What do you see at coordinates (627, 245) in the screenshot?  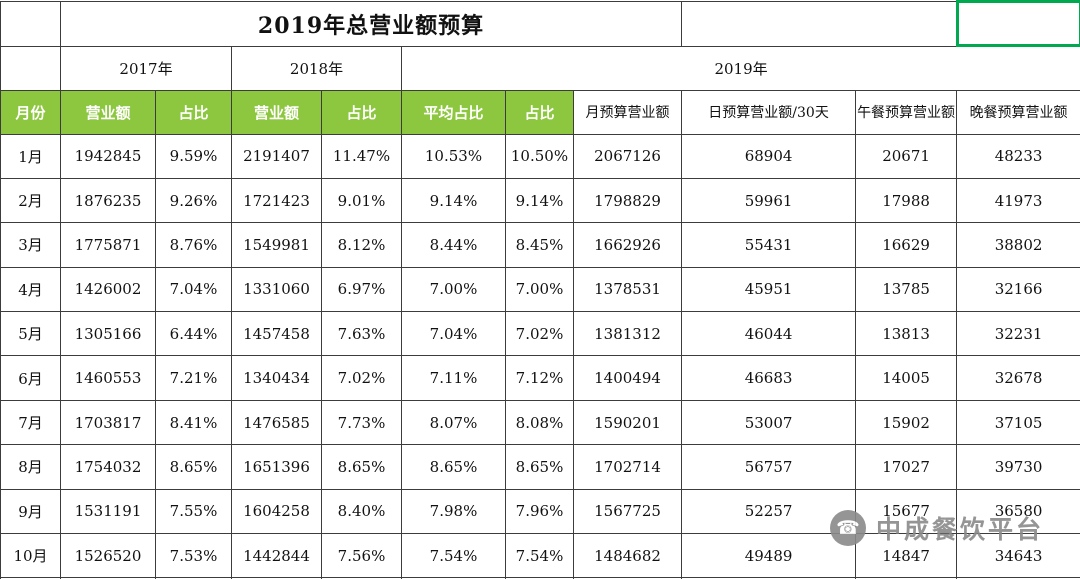 I see `value-cell: 1662926` at bounding box center [627, 245].